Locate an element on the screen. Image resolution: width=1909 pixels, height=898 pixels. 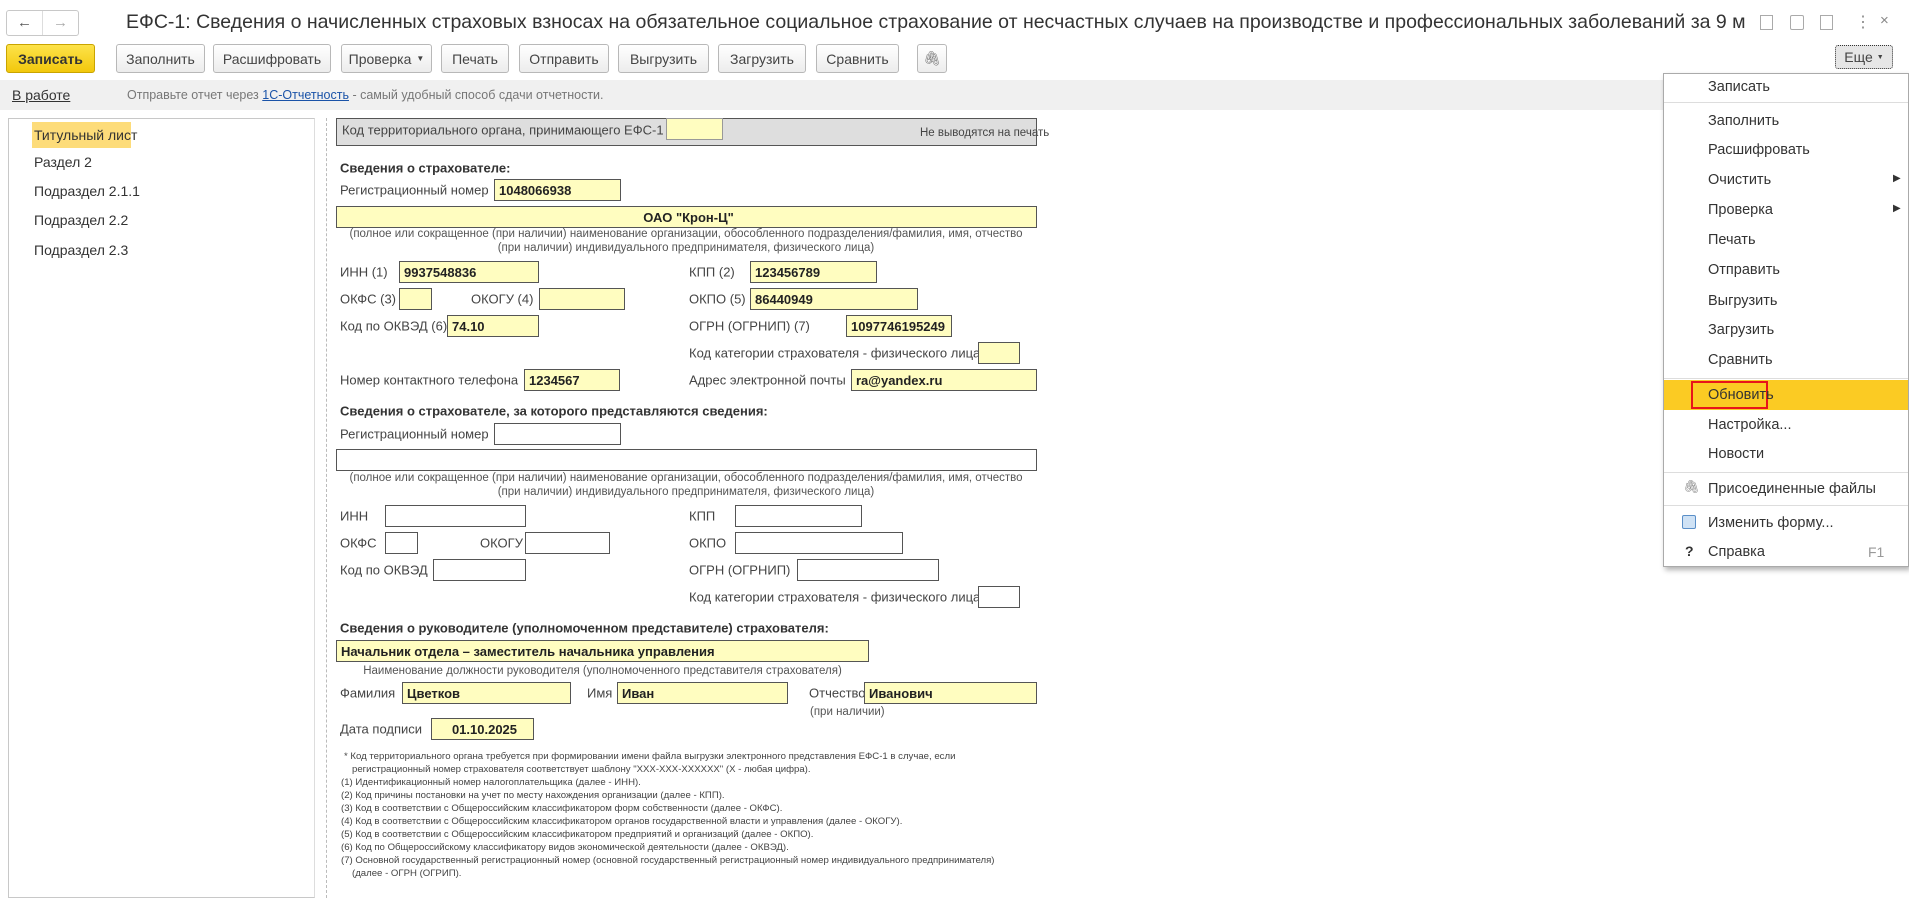
sub-okpo-label: ОКПО is located at coordinates (708, 543).